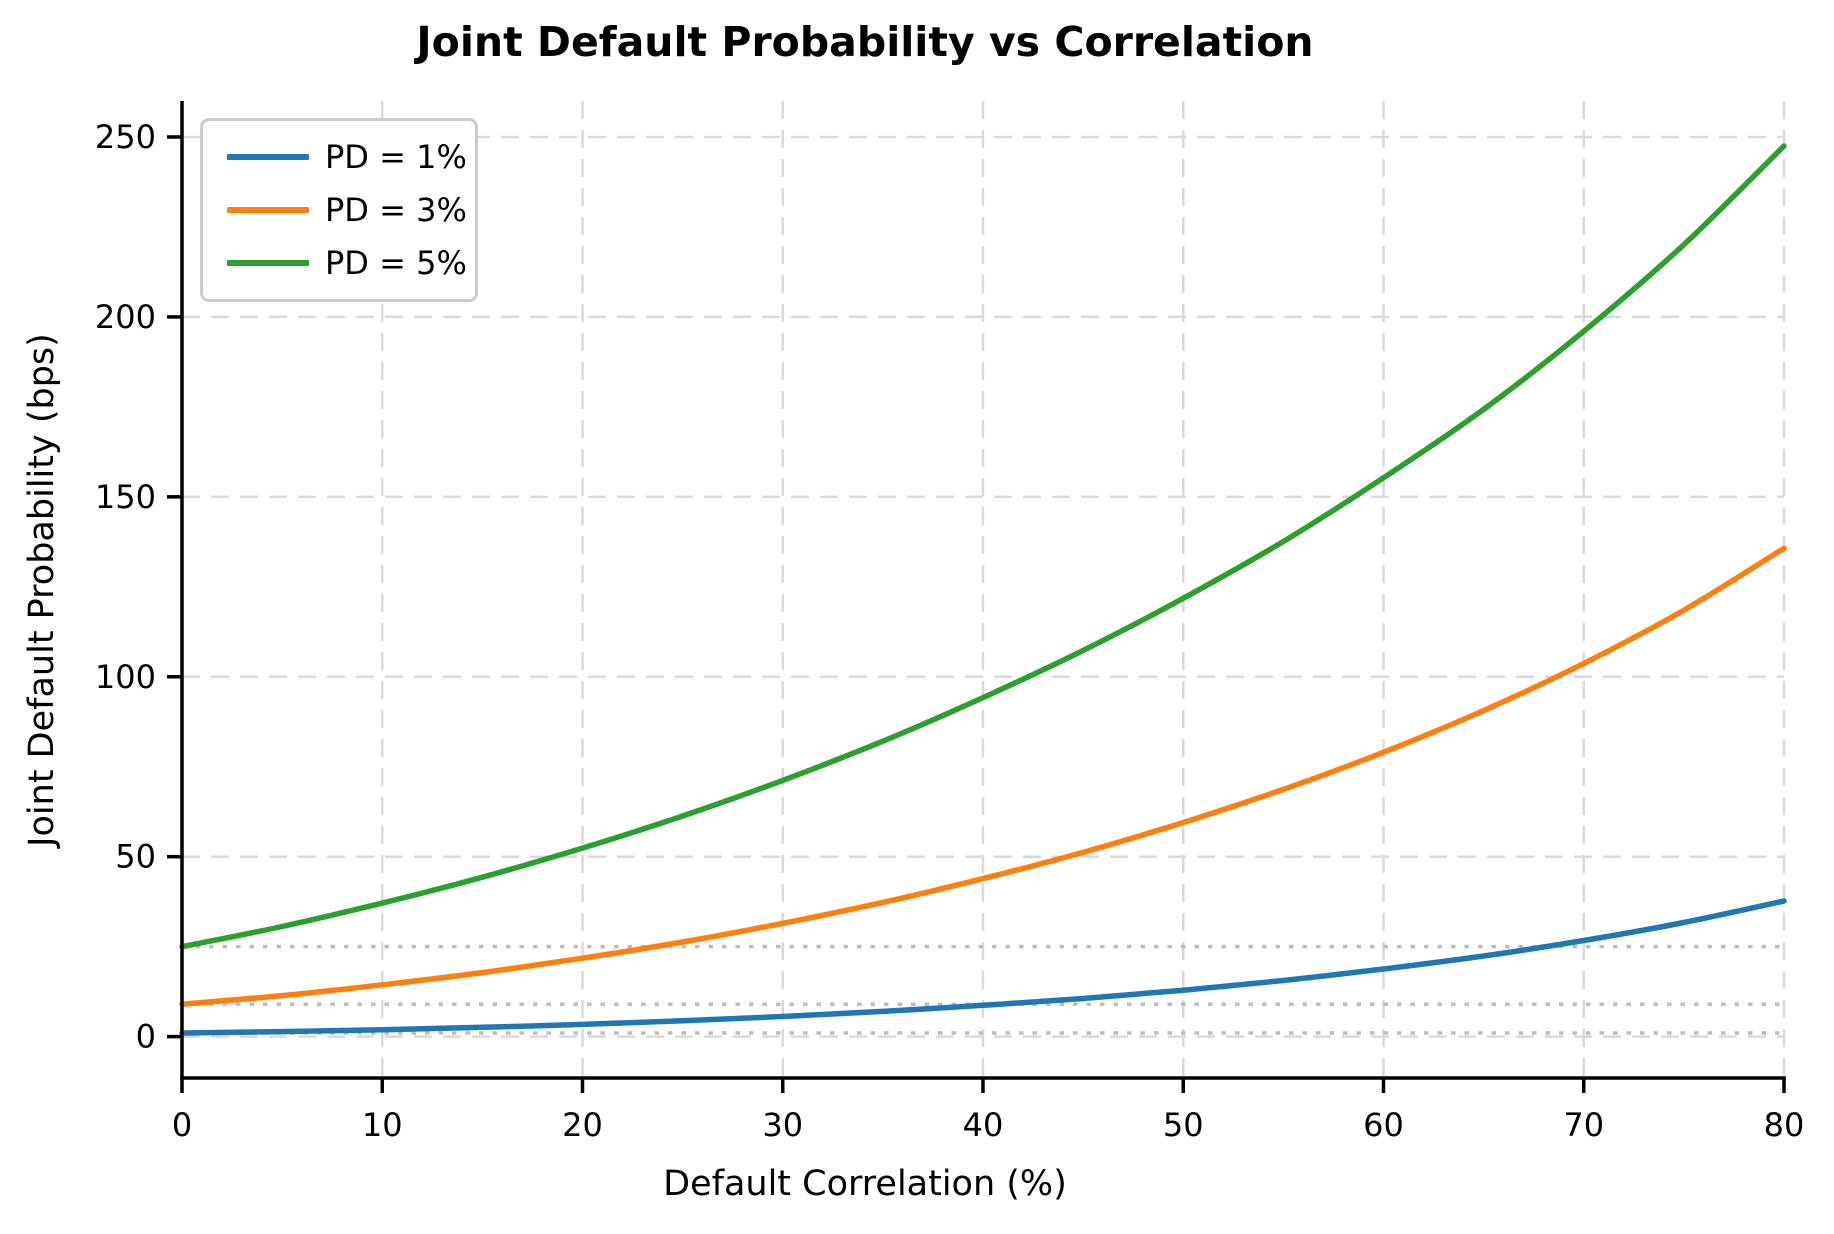 The height and width of the screenshot is (1234, 1834). Describe the element at coordinates (125, 677) in the screenshot. I see `y-tick-label: 100` at that location.